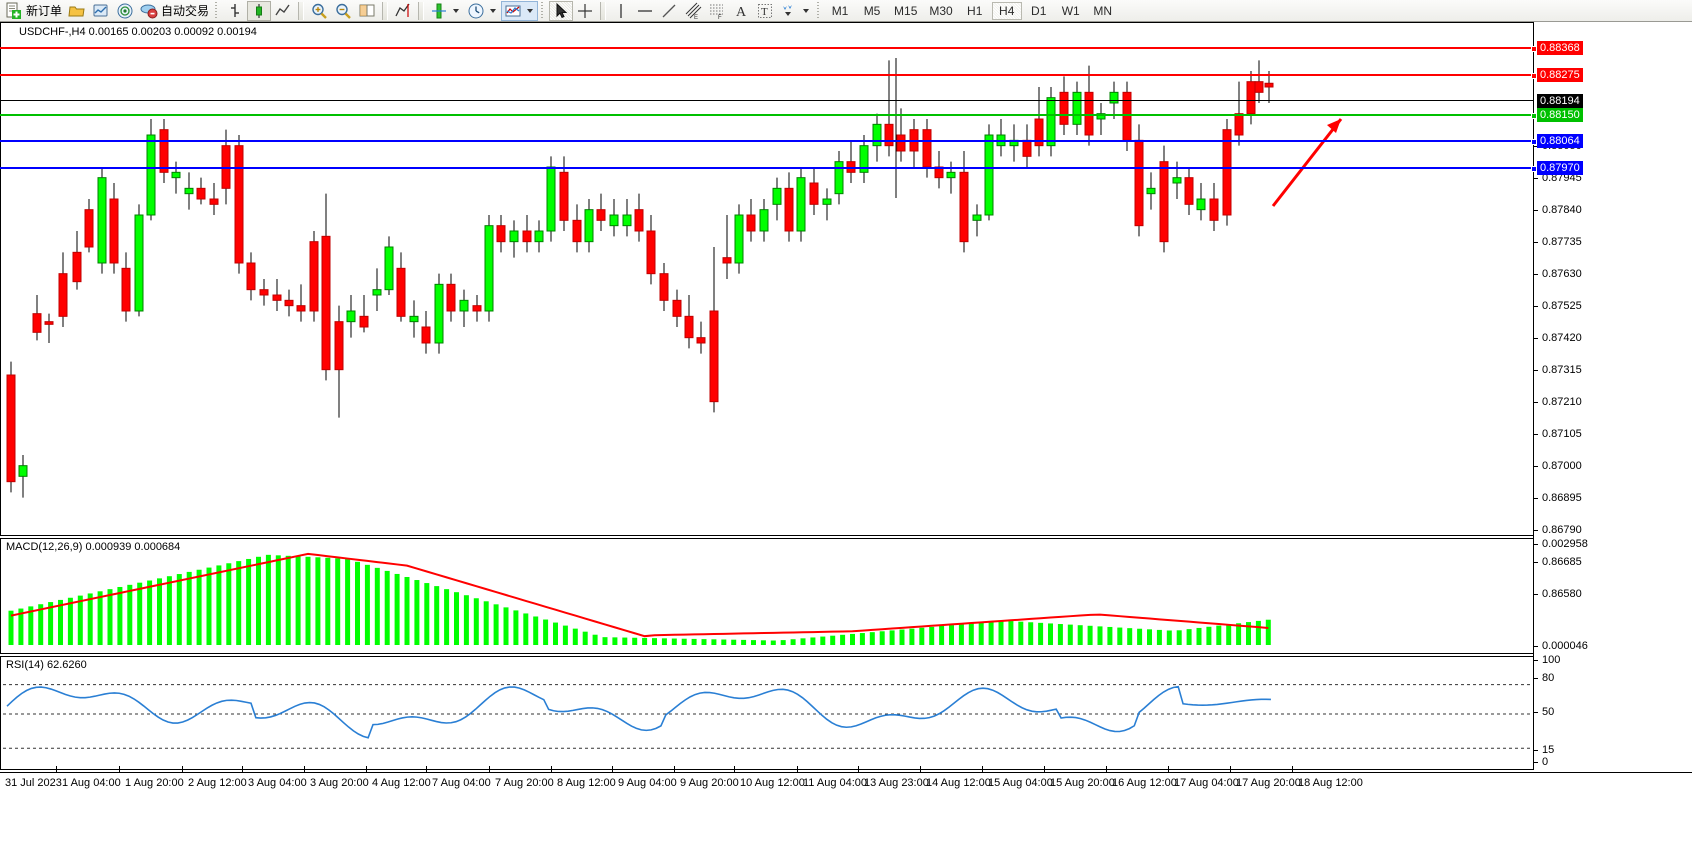  I want to click on objects-caret-icon, so click(806, 10).